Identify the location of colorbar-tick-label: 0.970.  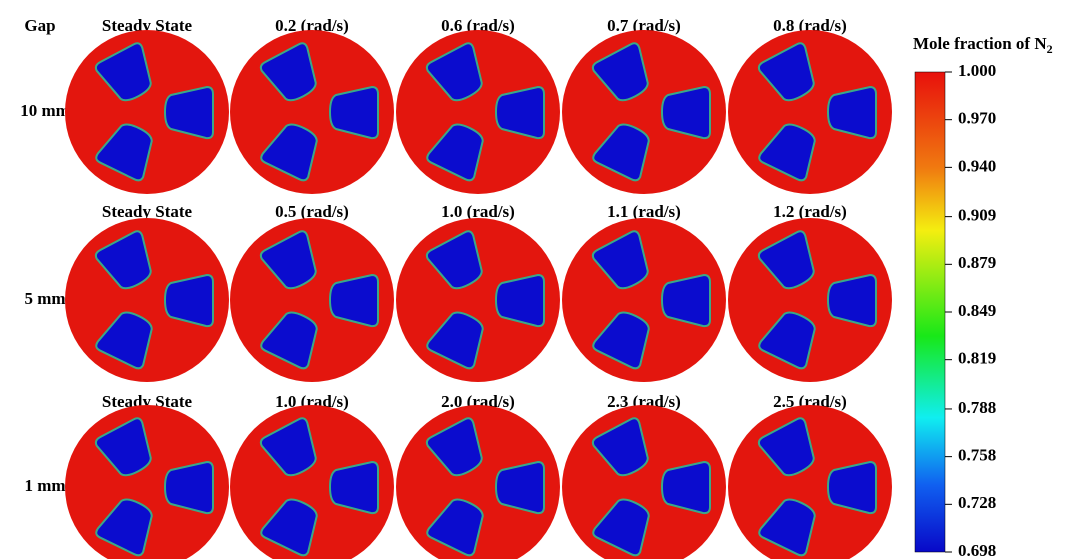
(977, 118).